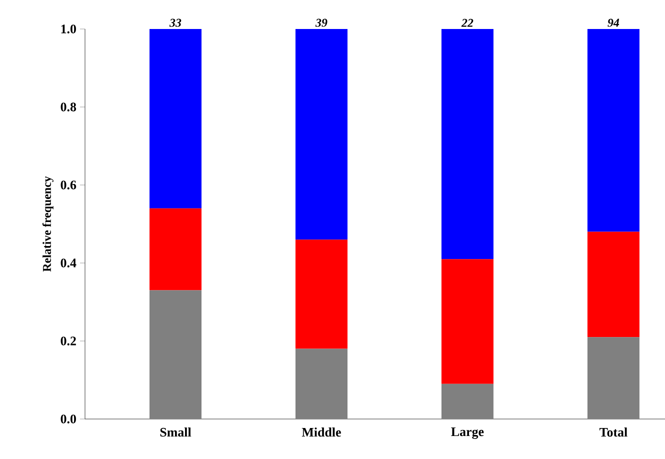  What do you see at coordinates (614, 22) in the screenshot?
I see `annotation: 94` at bounding box center [614, 22].